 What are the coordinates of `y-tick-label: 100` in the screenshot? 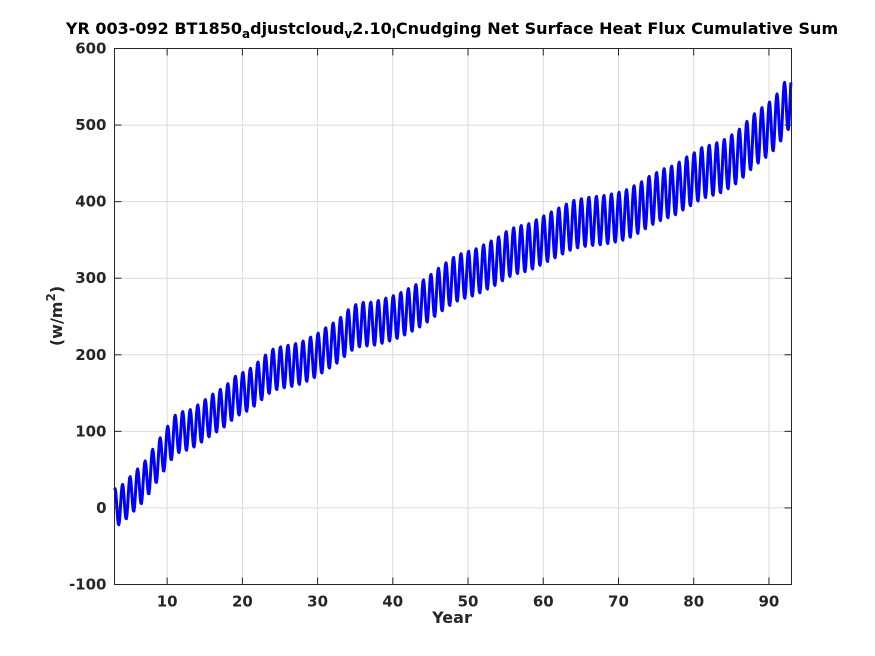 It's located at (90, 431).